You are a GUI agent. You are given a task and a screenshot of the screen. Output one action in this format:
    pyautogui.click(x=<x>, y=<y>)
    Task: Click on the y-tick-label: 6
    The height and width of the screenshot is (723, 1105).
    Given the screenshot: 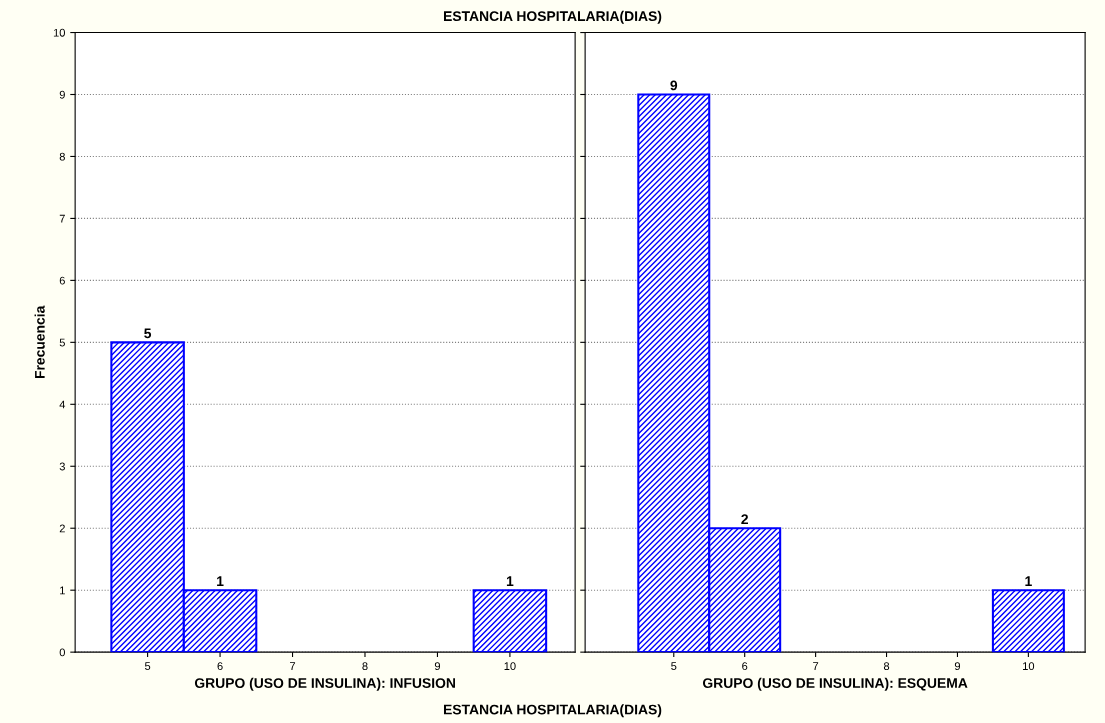 What is the action you would take?
    pyautogui.click(x=62, y=280)
    